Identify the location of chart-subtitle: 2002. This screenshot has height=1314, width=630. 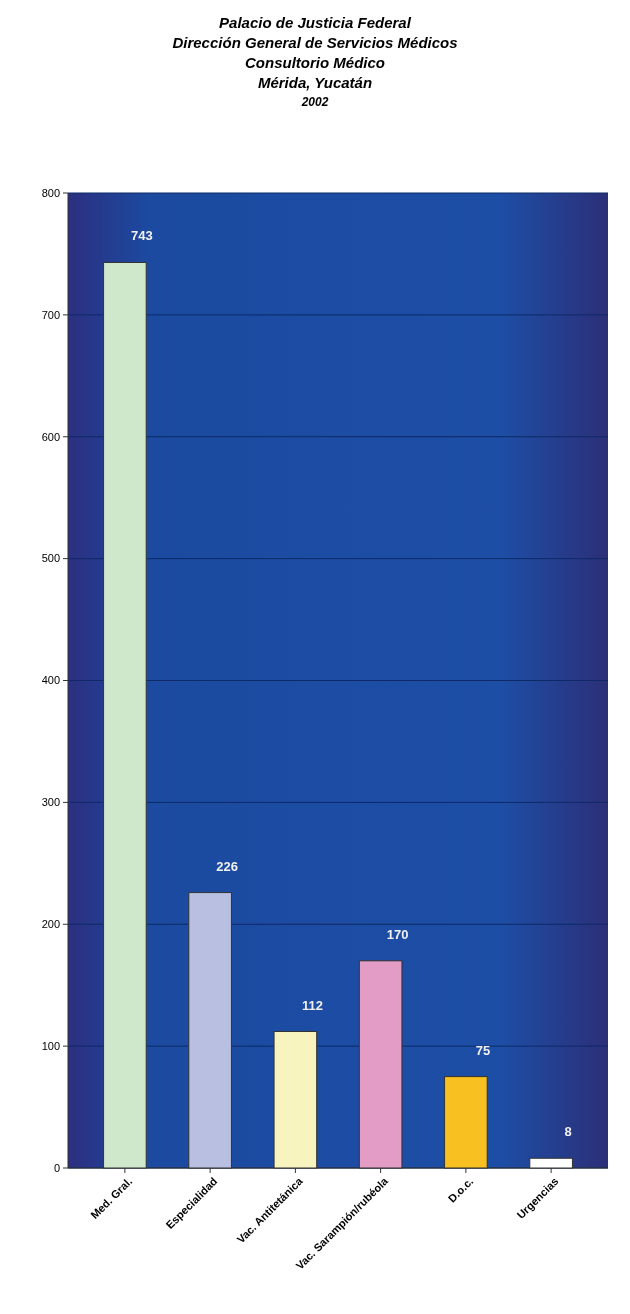
(314, 102).